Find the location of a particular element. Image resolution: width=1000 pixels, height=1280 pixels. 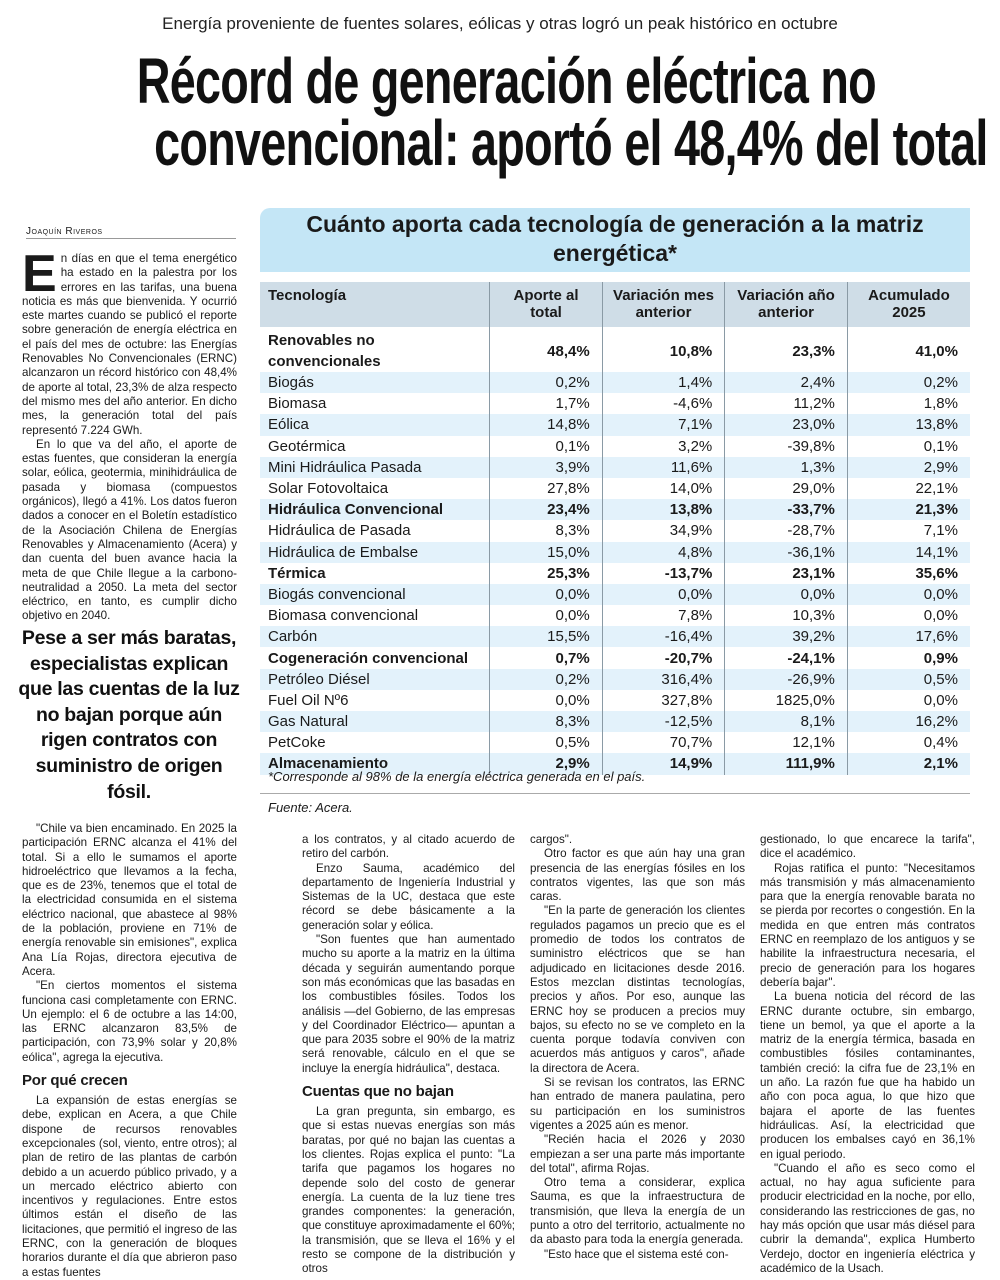

table-row: Solar Fotovoltaica 27,8% 14,0% 29,0% 22,1% is located at coordinates (615, 488).